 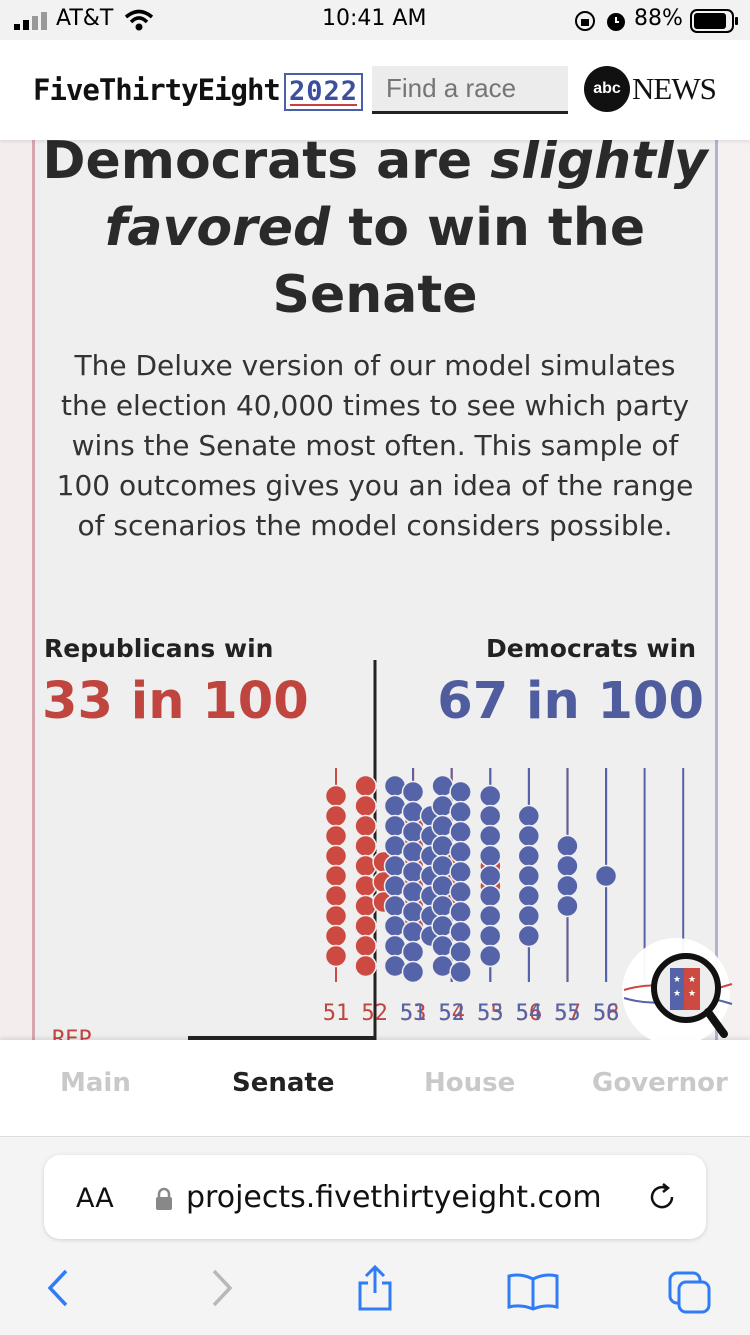 I want to click on site-header: FiveThirtyEight 2022 abc NEWS, so click(x=375, y=90).